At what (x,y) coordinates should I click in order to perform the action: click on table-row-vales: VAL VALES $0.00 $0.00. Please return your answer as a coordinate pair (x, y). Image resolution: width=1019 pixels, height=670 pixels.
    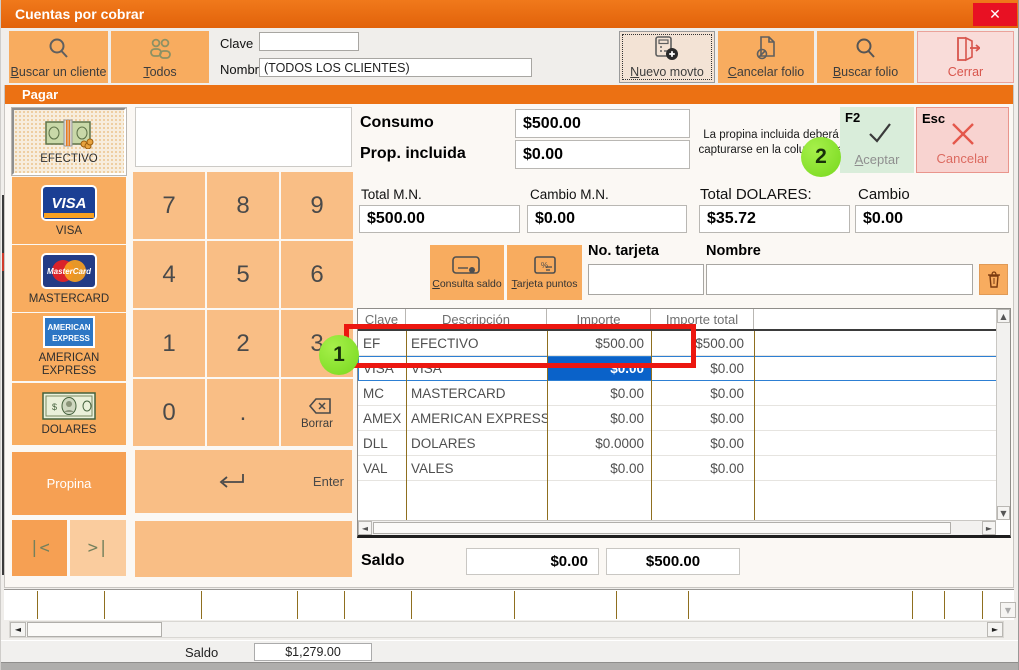
    Looking at the image, I should click on (684, 468).